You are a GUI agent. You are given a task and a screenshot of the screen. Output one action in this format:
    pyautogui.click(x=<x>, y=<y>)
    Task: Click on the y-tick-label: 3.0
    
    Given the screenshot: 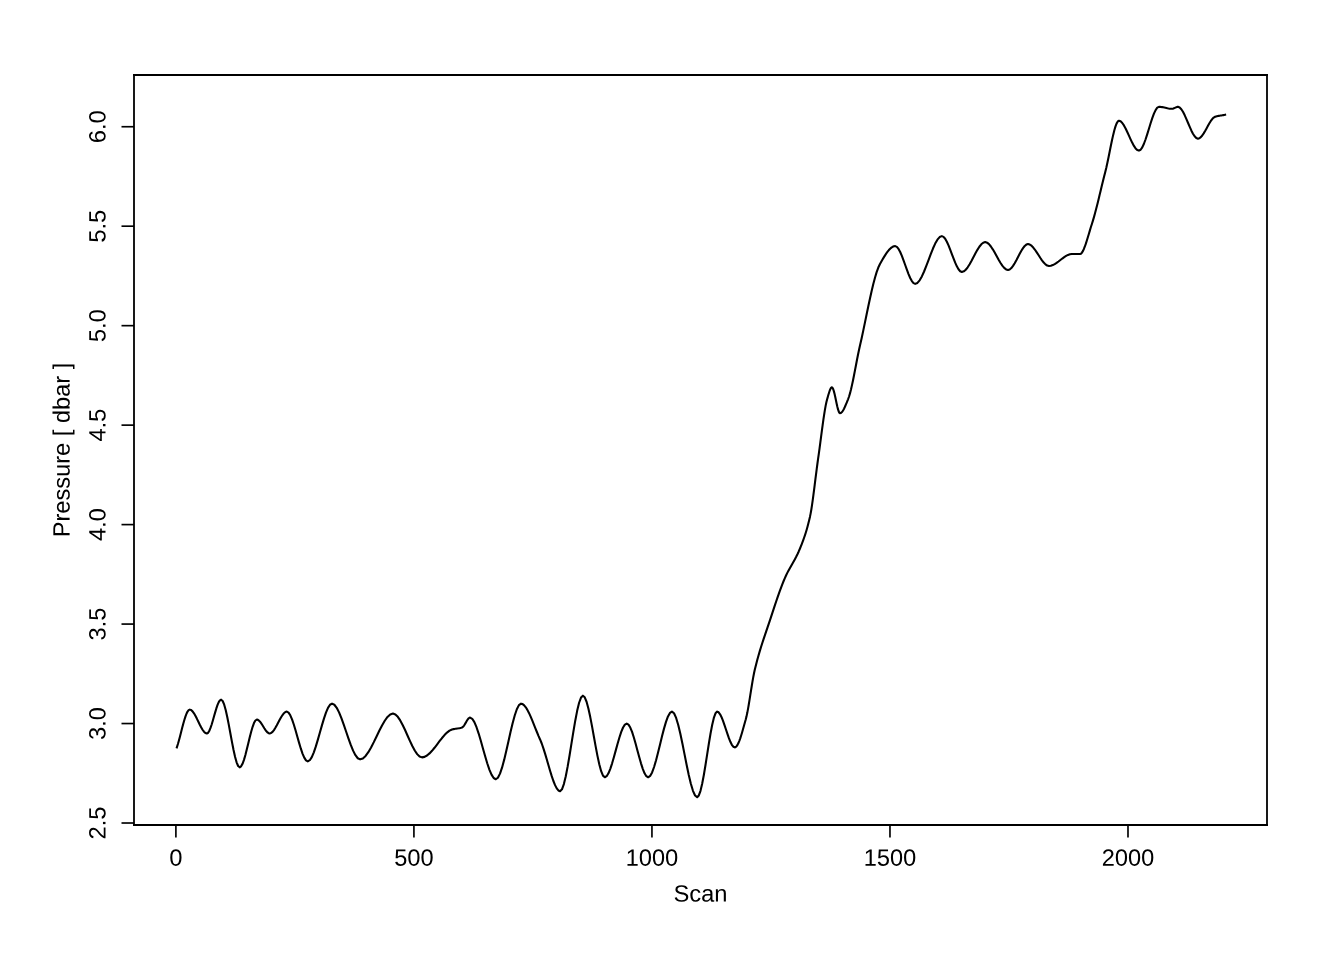 What is the action you would take?
    pyautogui.click(x=97, y=724)
    